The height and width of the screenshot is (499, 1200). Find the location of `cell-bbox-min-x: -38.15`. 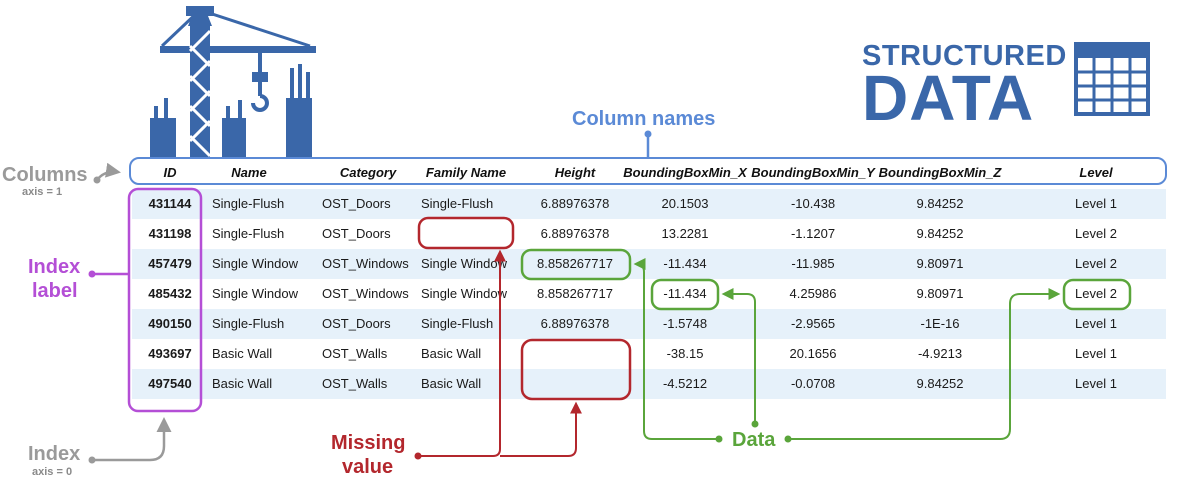

cell-bbox-min-x: -38.15 is located at coordinates (685, 353).